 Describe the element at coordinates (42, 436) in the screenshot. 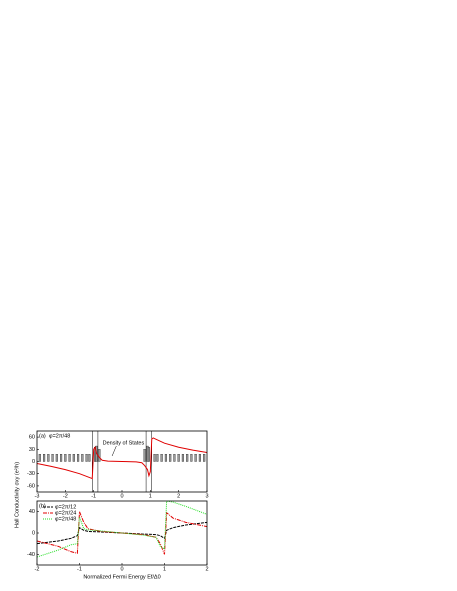

I see `panel-label: (a)` at that location.